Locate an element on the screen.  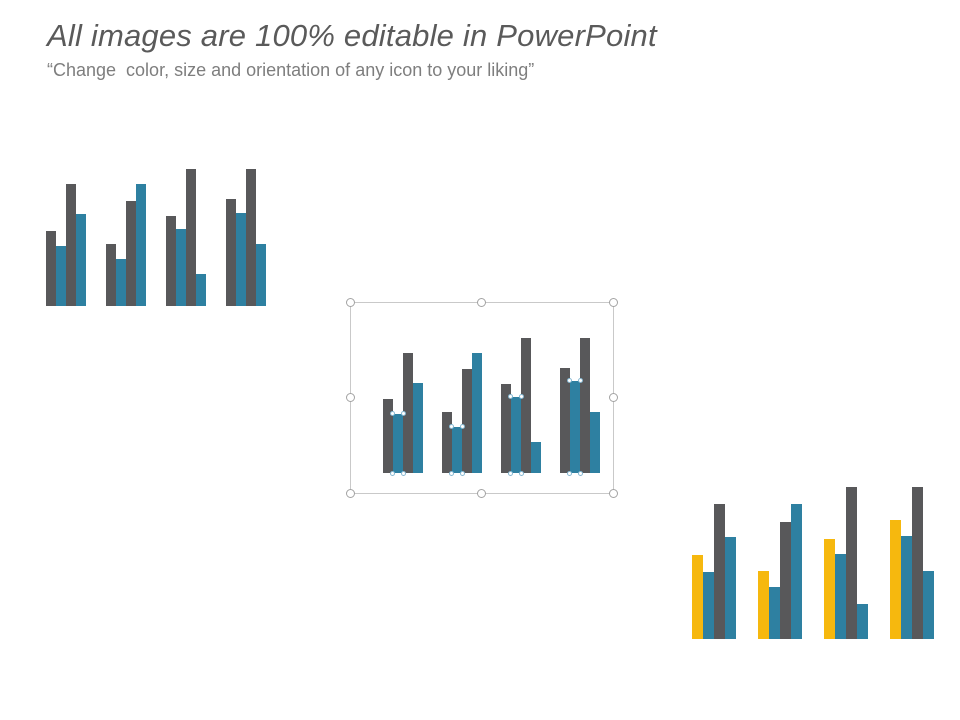
selection-handle-top-left is located at coordinates (350, 302).